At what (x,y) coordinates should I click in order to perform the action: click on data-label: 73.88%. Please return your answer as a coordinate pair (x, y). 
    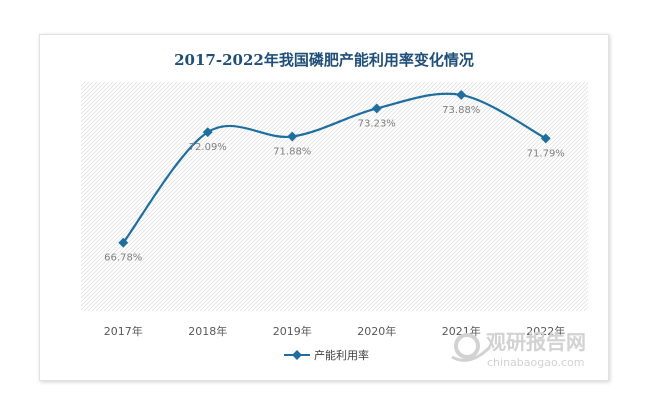
    Looking at the image, I should click on (461, 110).